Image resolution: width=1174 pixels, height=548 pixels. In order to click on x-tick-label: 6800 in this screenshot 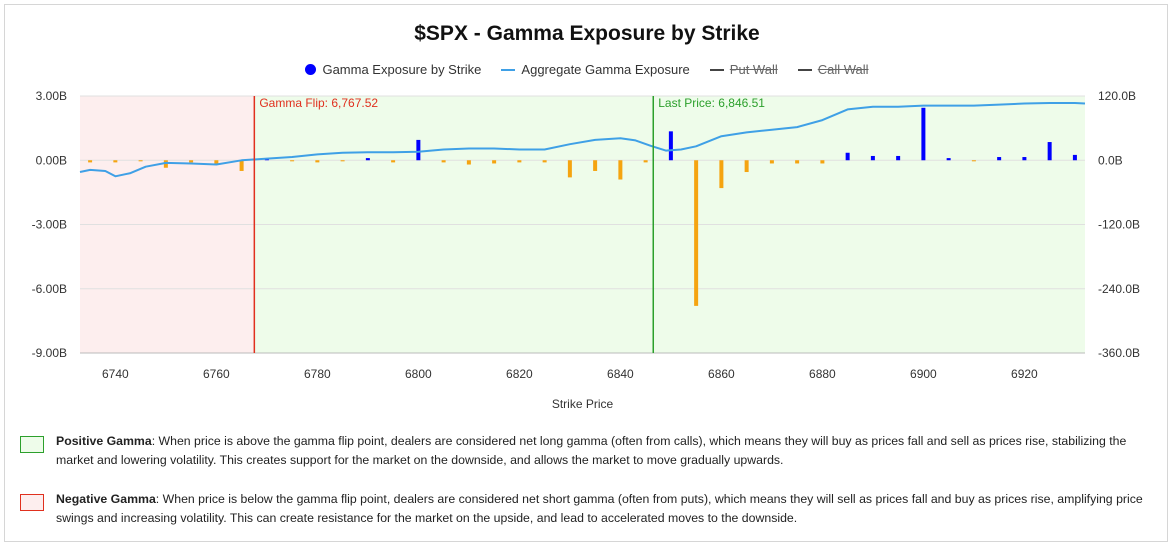, I will do `click(418, 374)`.